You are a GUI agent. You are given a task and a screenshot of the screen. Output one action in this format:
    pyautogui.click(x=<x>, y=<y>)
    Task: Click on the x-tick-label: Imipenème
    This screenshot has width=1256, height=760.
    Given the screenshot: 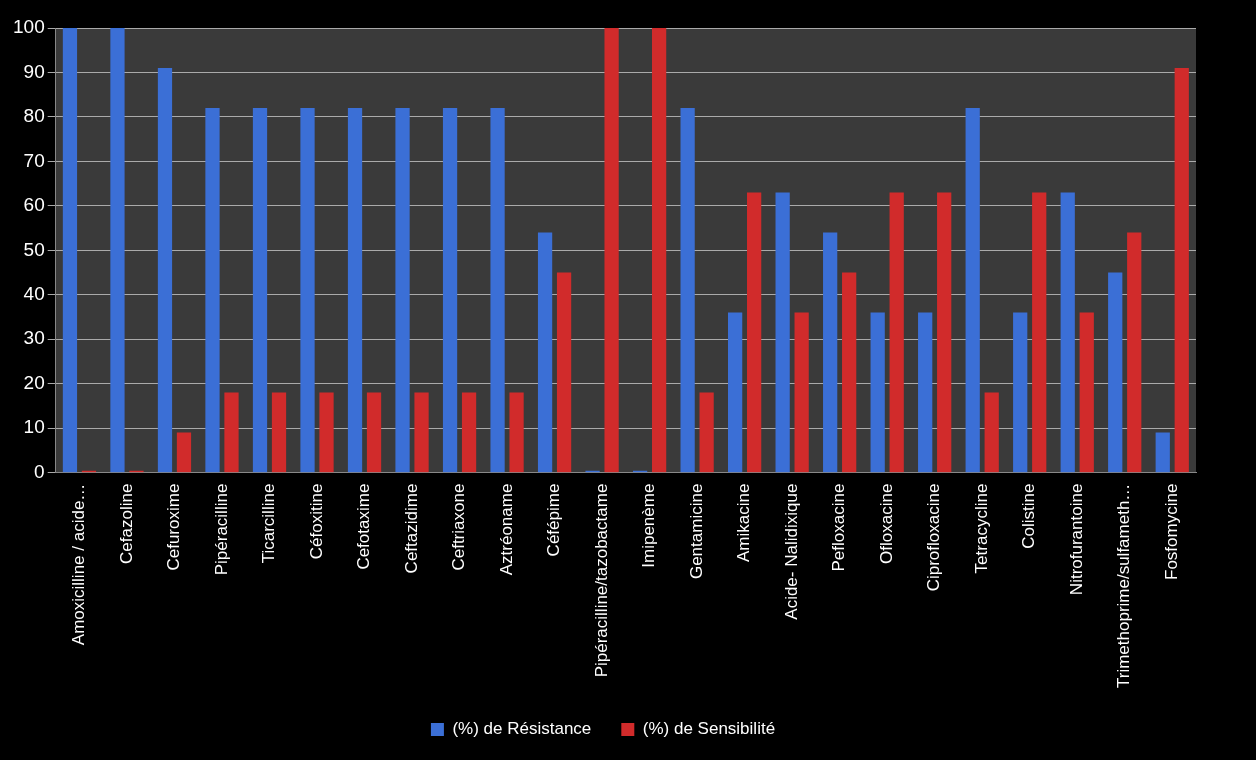 What is the action you would take?
    pyautogui.click(x=649, y=525)
    